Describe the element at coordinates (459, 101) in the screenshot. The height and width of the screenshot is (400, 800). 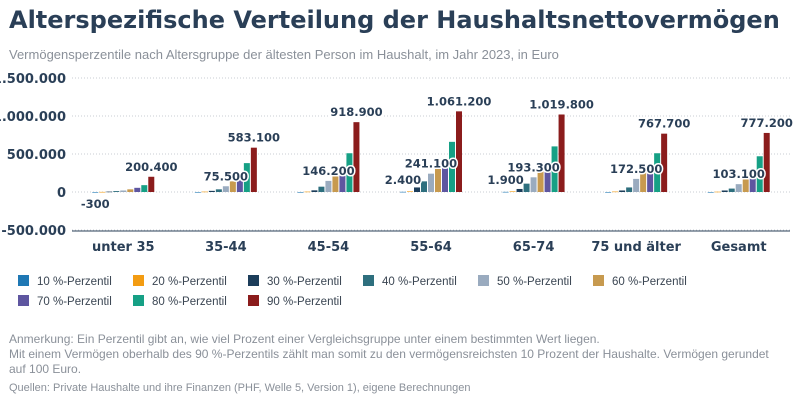
I see `data-label: 1.061.200` at that location.